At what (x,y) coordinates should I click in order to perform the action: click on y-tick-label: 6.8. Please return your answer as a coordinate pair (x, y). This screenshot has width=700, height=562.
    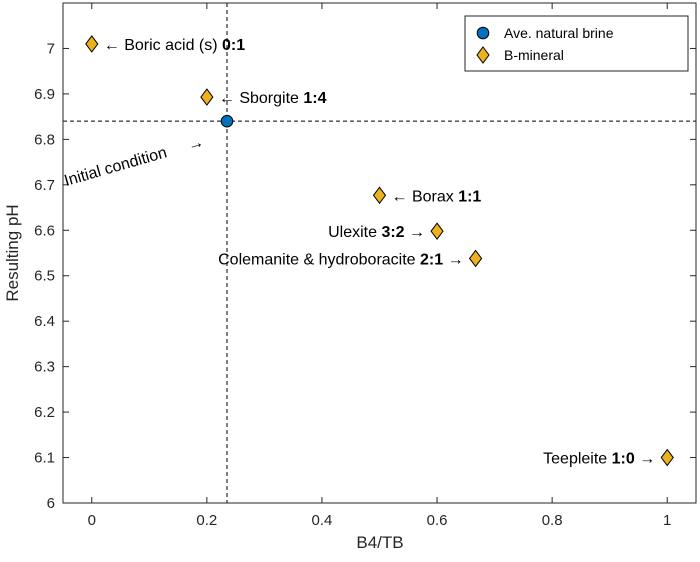
    Looking at the image, I should click on (44, 139).